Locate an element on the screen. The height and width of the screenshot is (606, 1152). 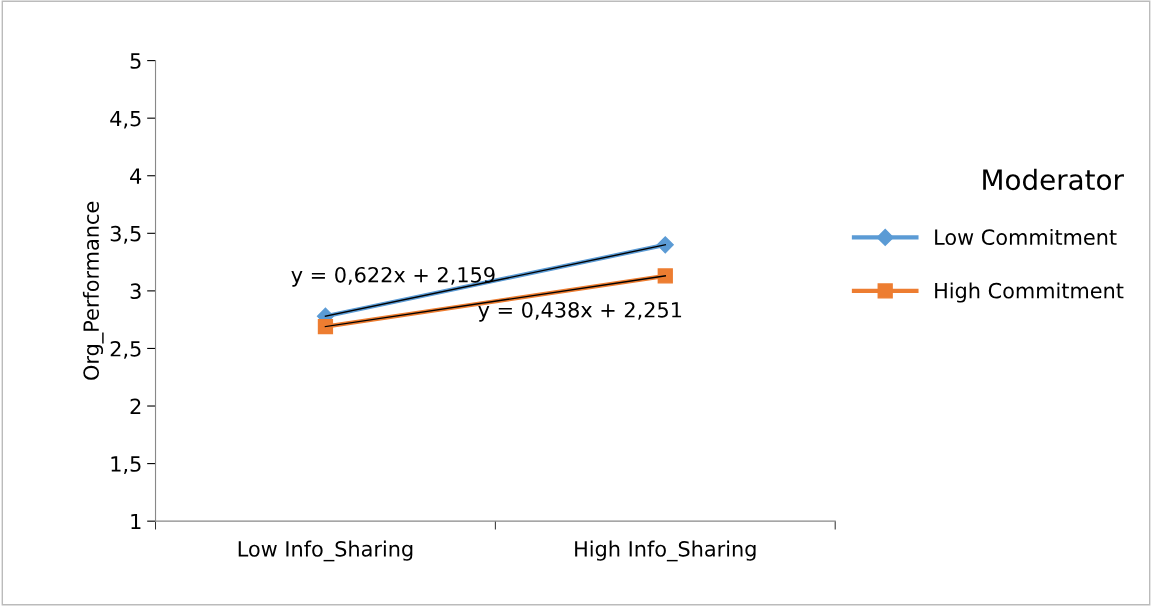
annotation: y = 0,438x + 2,251 is located at coordinates (580, 311).